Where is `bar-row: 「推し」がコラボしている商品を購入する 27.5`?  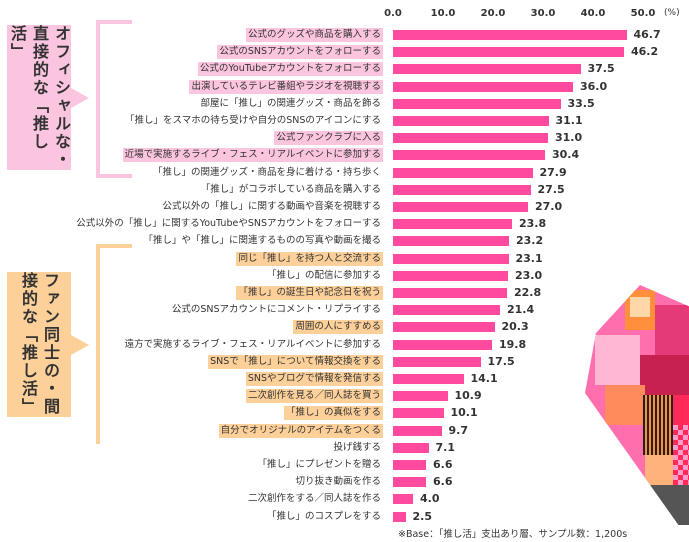 bar-row: 「推し」がコラボしている商品を購入する 27.5 is located at coordinates (344, 190).